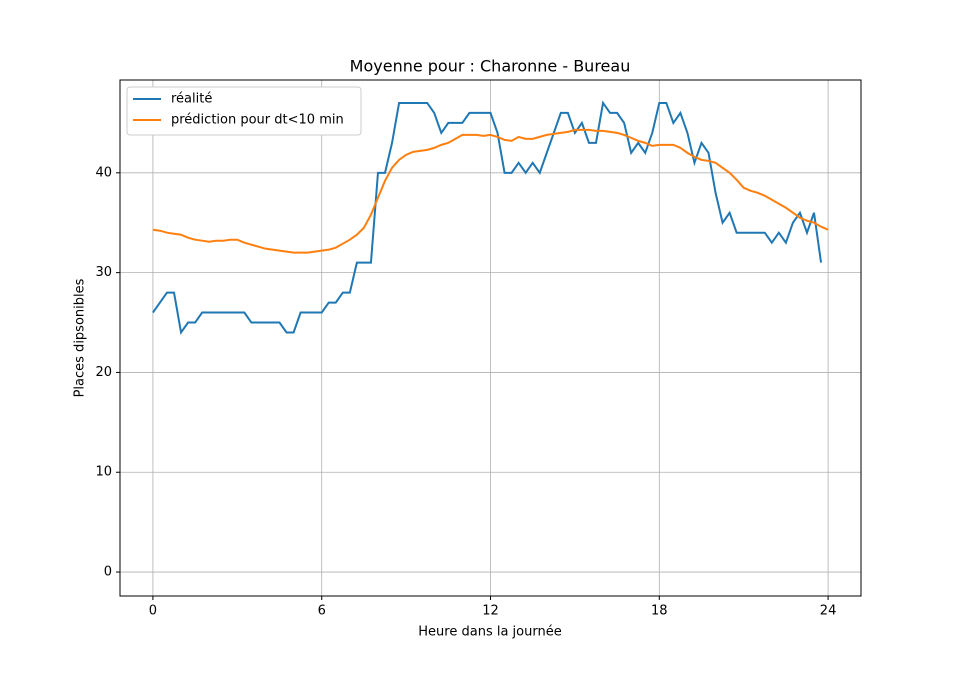  Describe the element at coordinates (103, 372) in the screenshot. I see `y-tick-label: 20` at that location.